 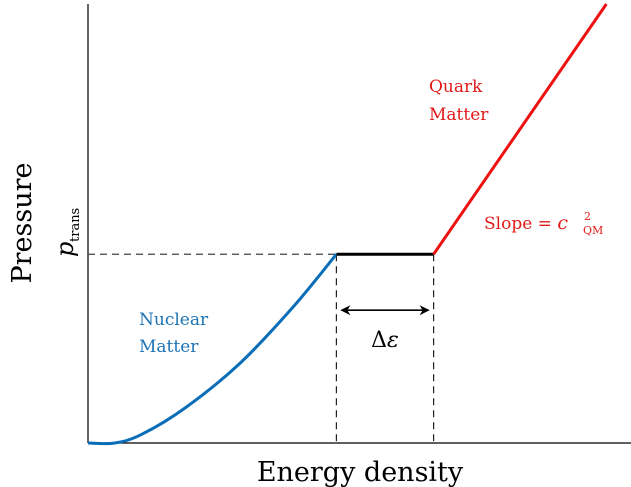 I want to click on x-axis-label: Energy density, so click(x=360, y=472).